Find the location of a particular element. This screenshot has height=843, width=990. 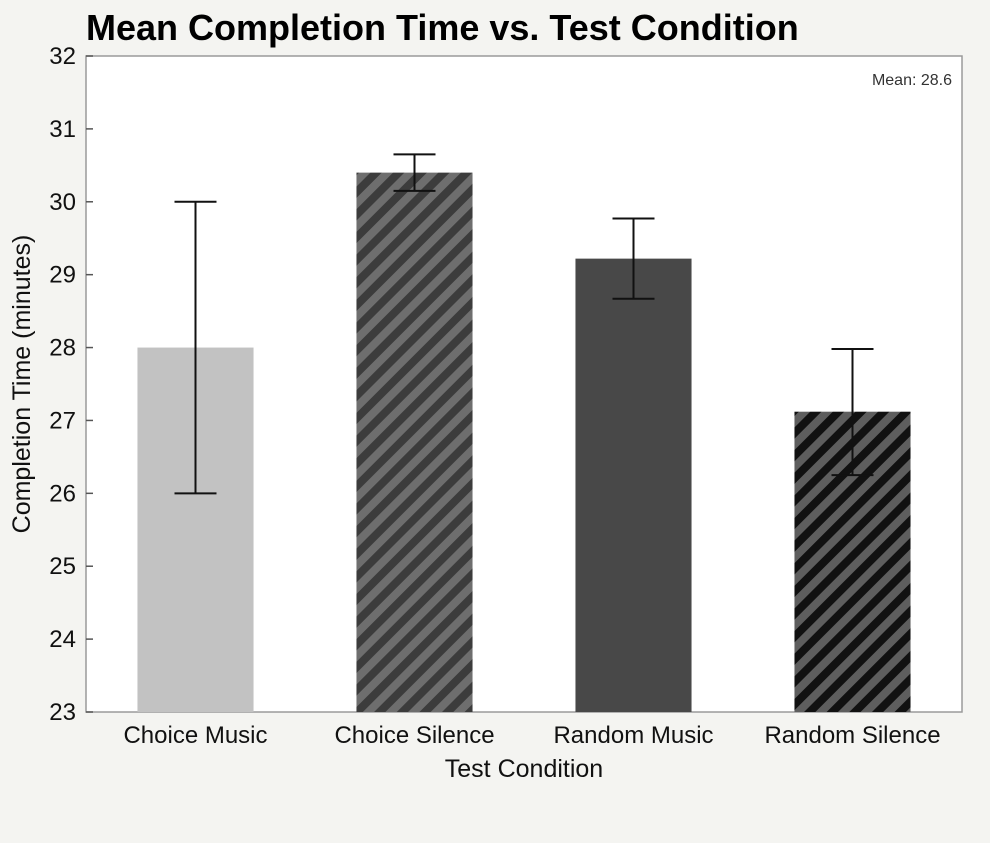

y-tick-label: 26 is located at coordinates (62, 493).